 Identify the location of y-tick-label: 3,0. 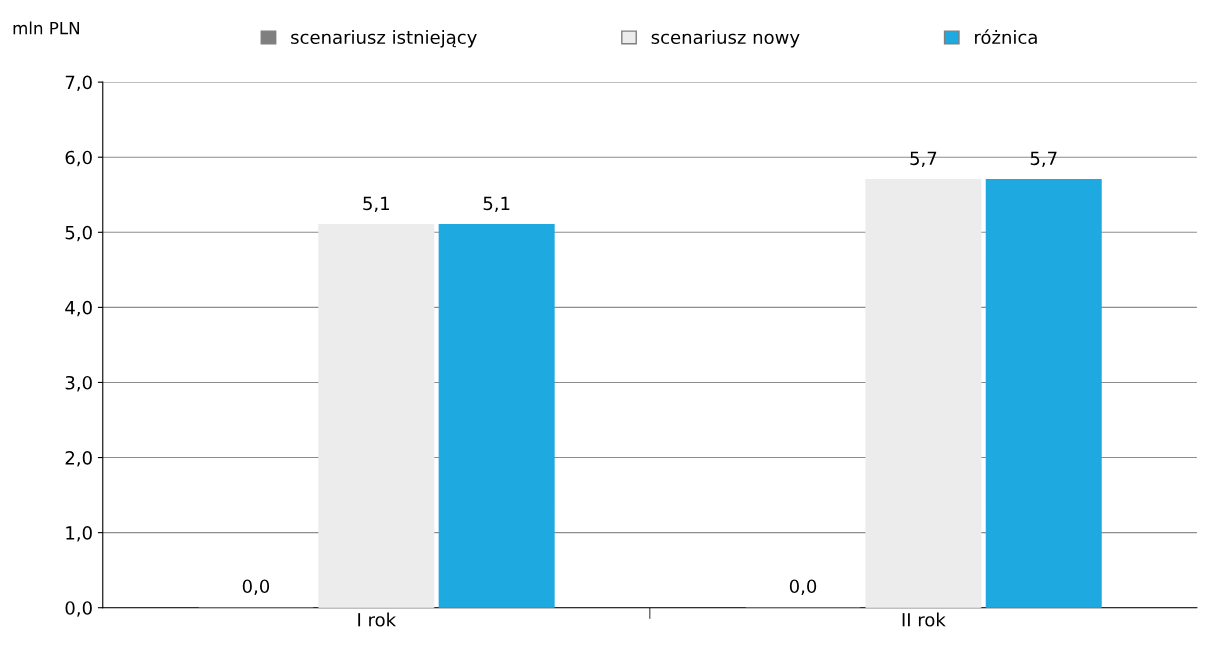
(78, 383).